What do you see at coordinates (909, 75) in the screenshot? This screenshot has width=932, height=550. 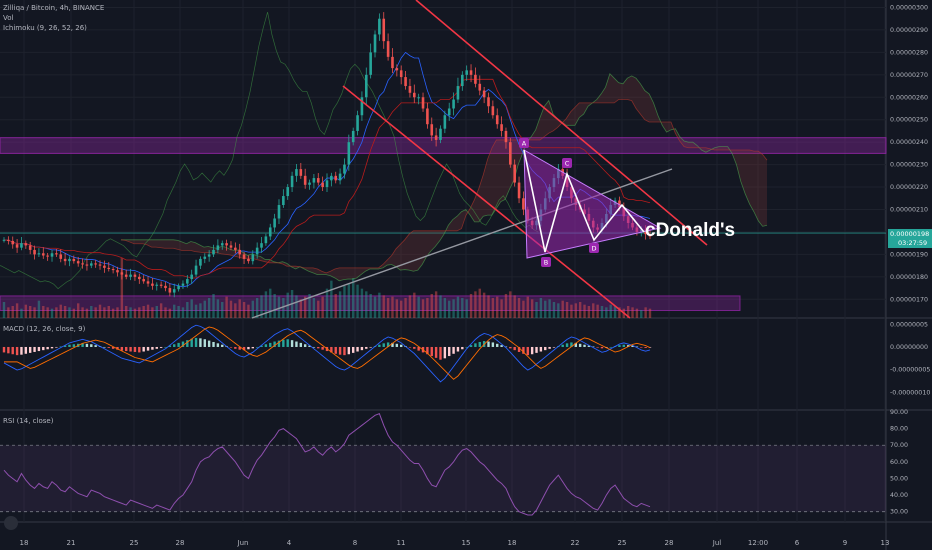 I see `price-tick-label: 0.00000270` at bounding box center [909, 75].